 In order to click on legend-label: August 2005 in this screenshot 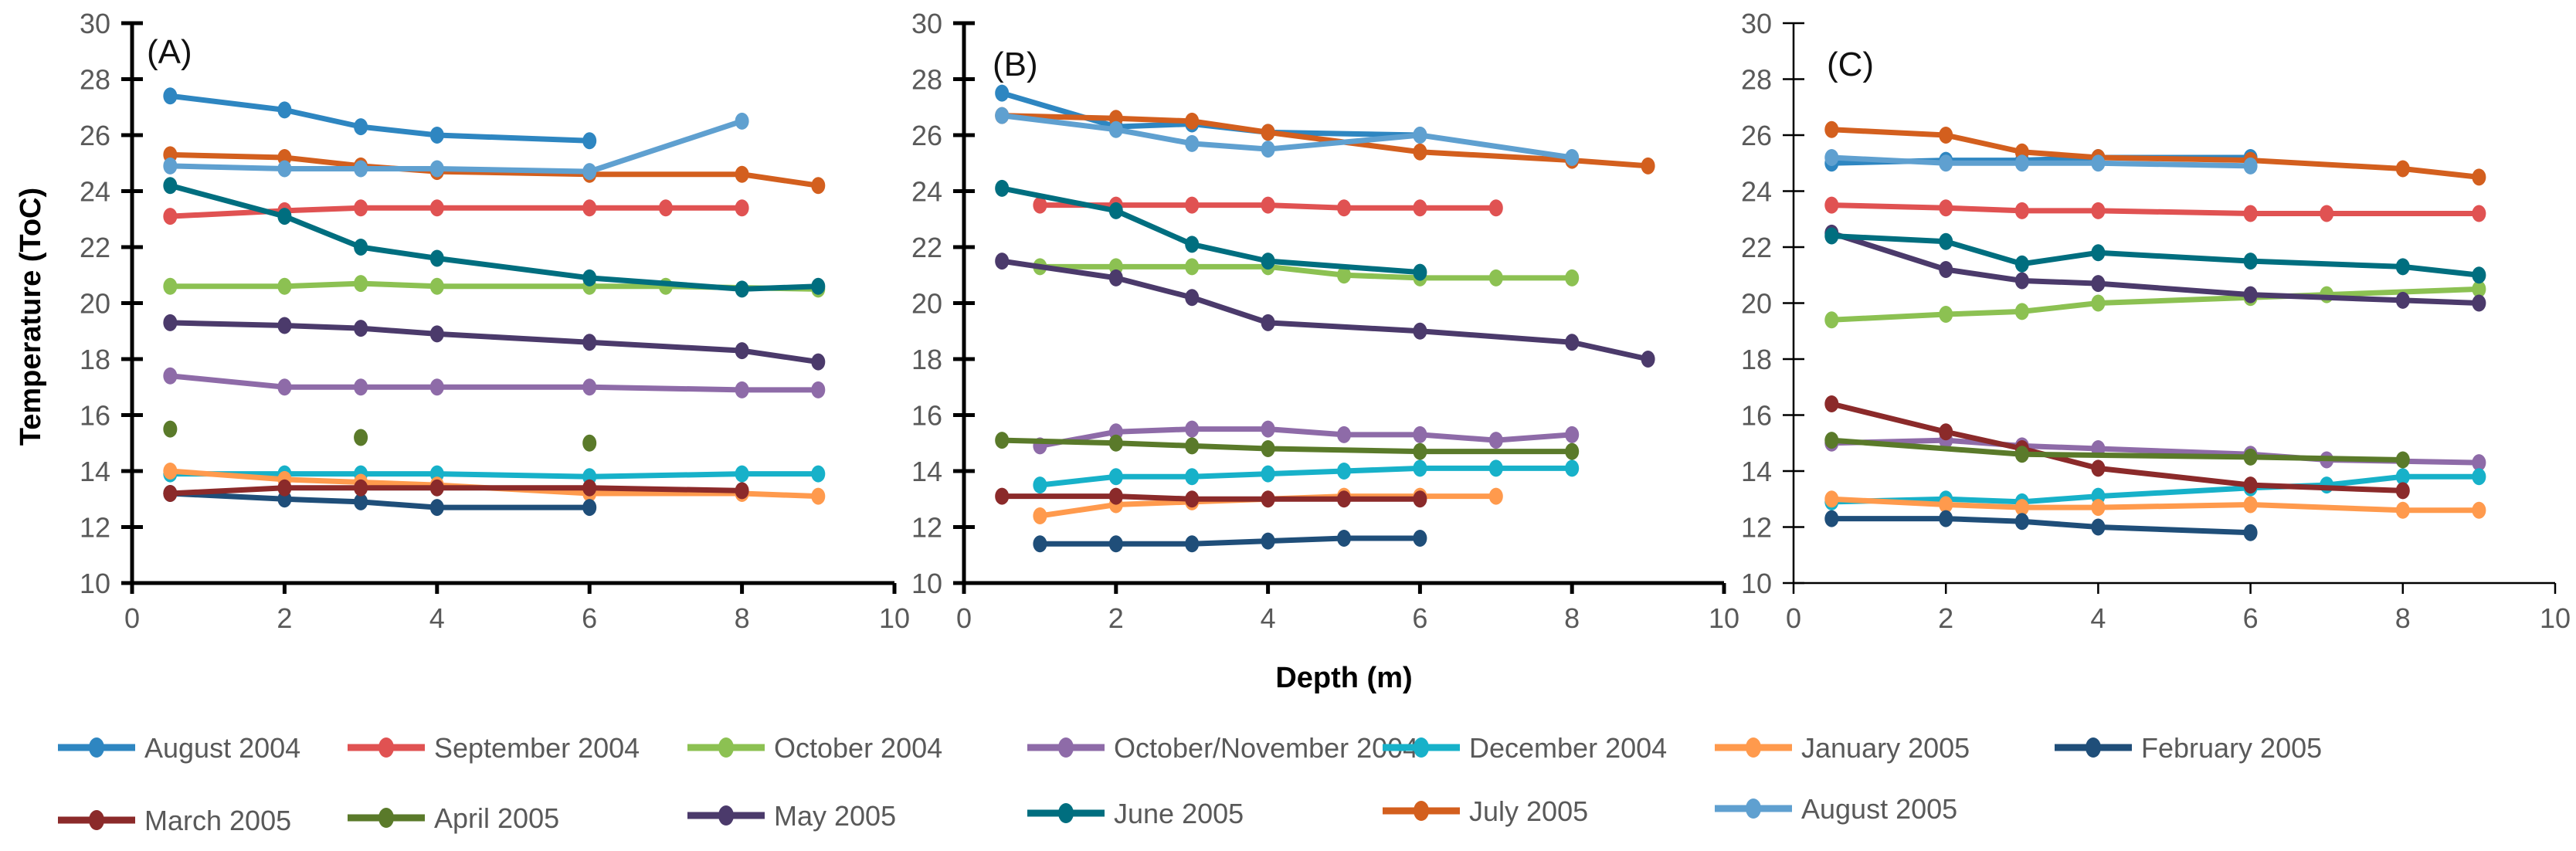, I will do `click(1879, 809)`.